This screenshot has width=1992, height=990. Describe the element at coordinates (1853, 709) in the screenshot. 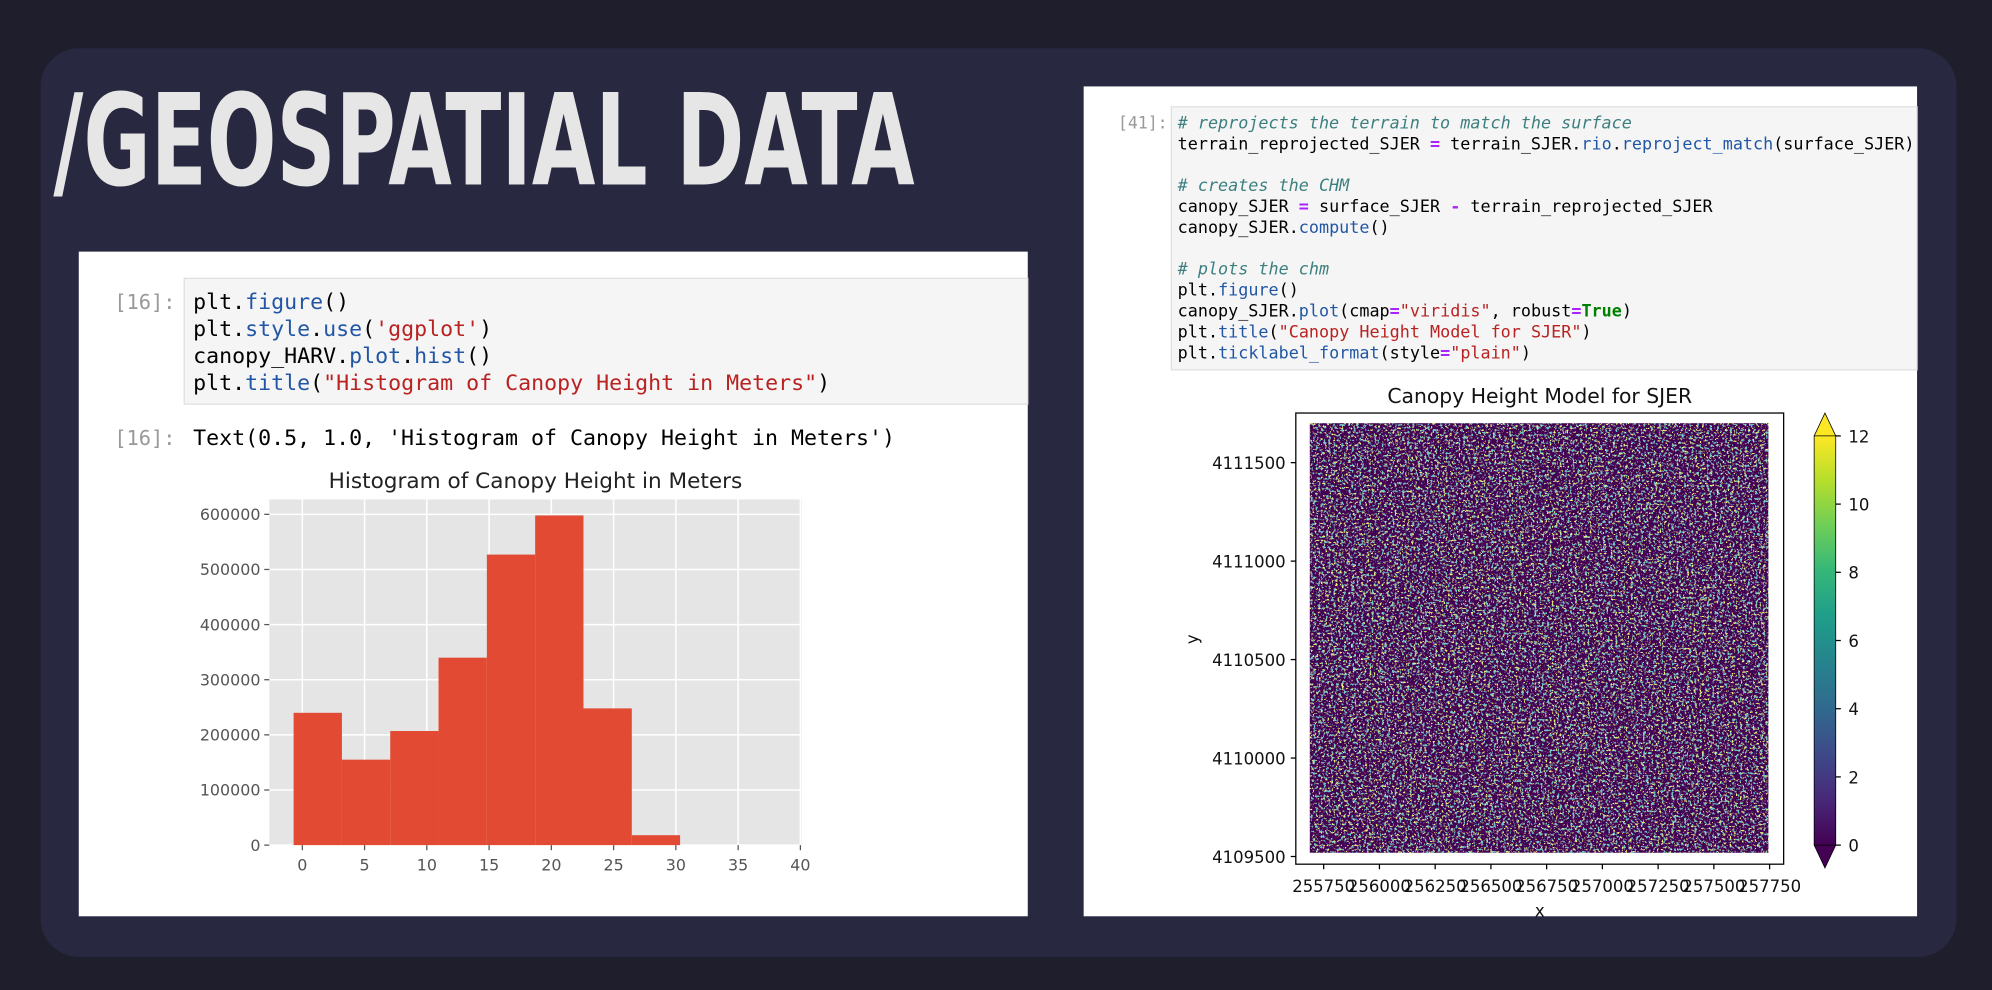

I see `colorbar-tick-label: 4` at that location.